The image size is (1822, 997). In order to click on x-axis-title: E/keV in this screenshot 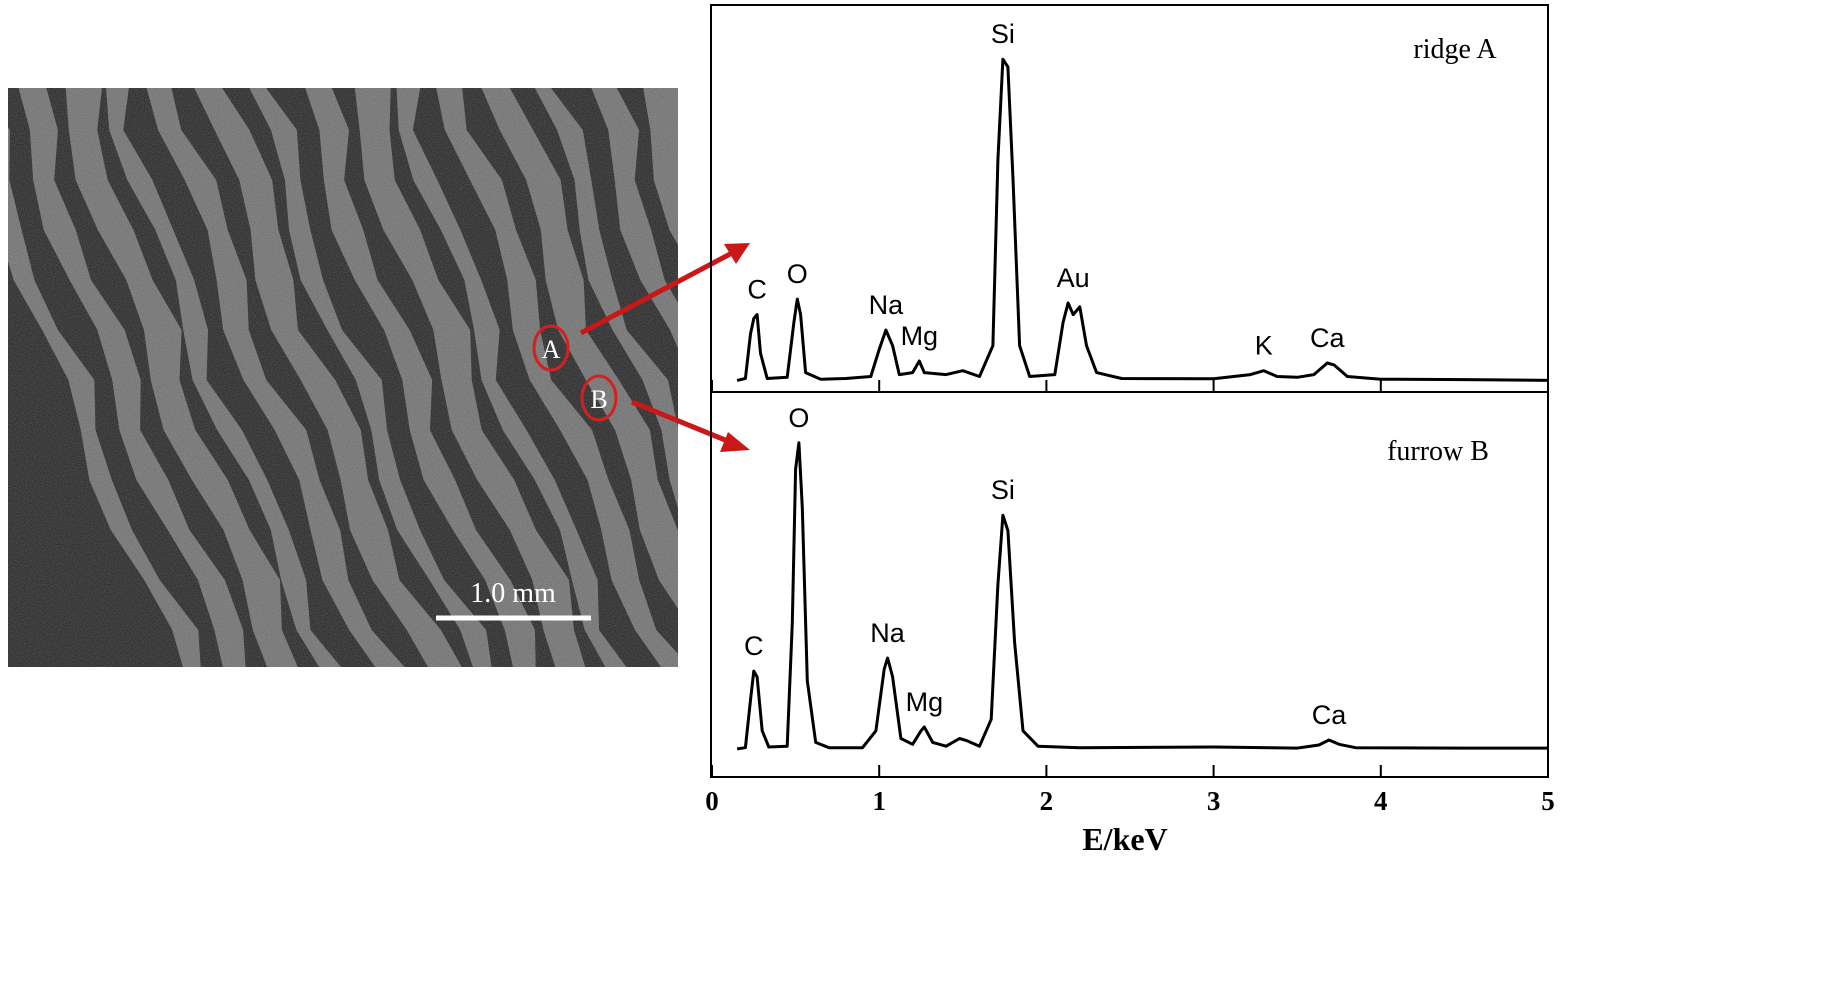, I will do `click(1124, 839)`.